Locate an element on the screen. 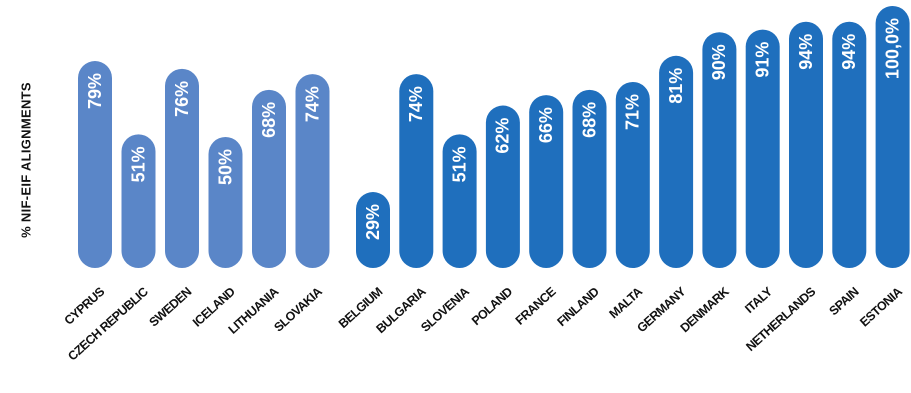  category-label-slovenia: SLOVENIA is located at coordinates (445, 309).